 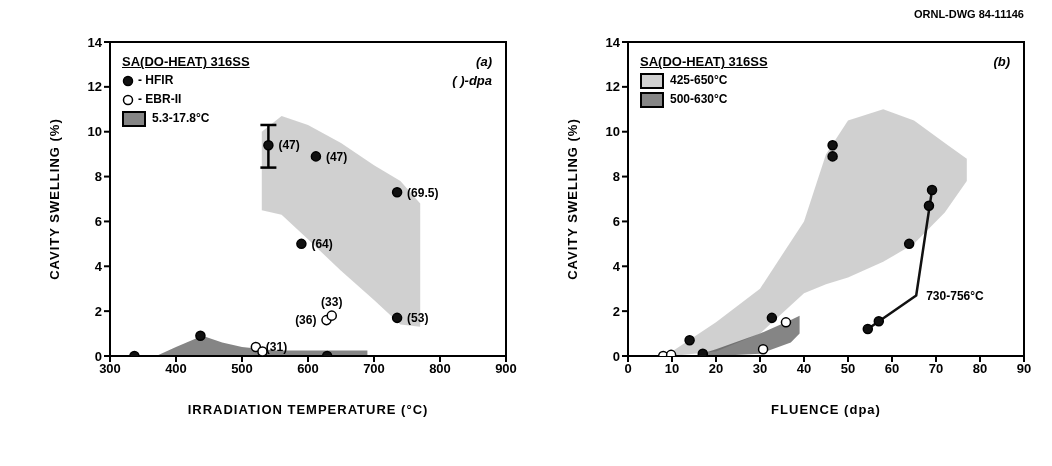 What do you see at coordinates (483, 62) in the screenshot?
I see `annotation: (a)` at bounding box center [483, 62].